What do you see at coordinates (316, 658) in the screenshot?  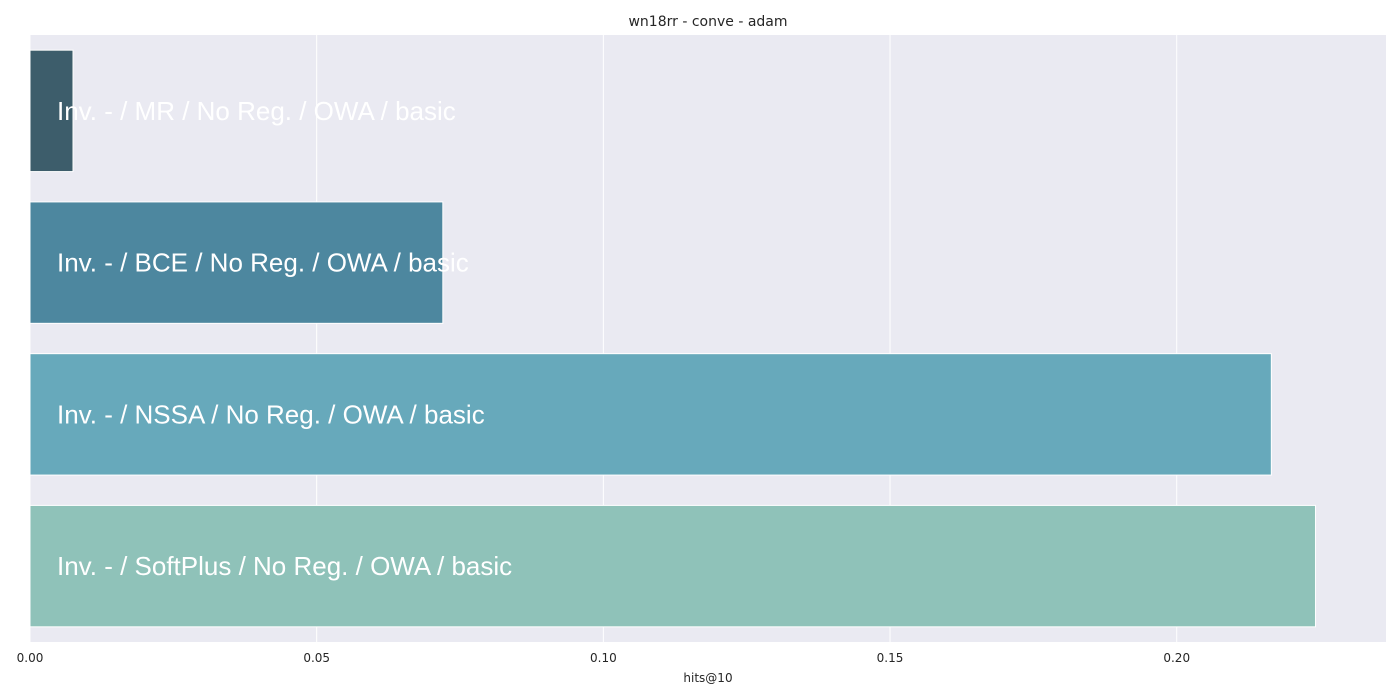 I see `x-tick-label: 0.05` at bounding box center [316, 658].